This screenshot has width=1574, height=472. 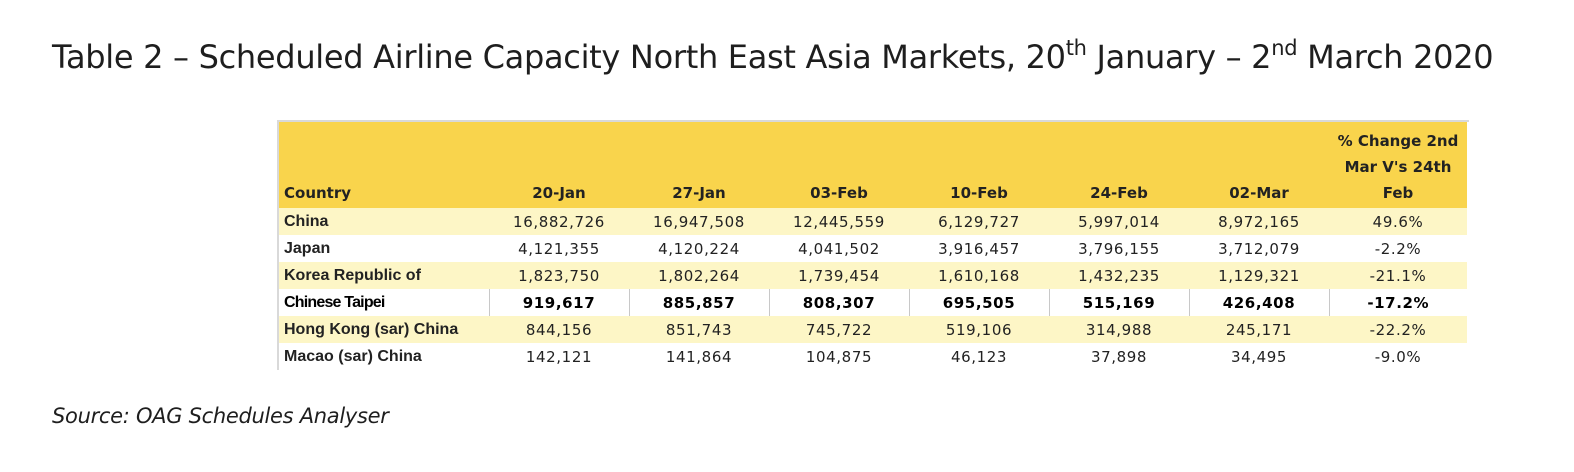 I want to click on cell-20-jan: 16,882,726, so click(x=559, y=221).